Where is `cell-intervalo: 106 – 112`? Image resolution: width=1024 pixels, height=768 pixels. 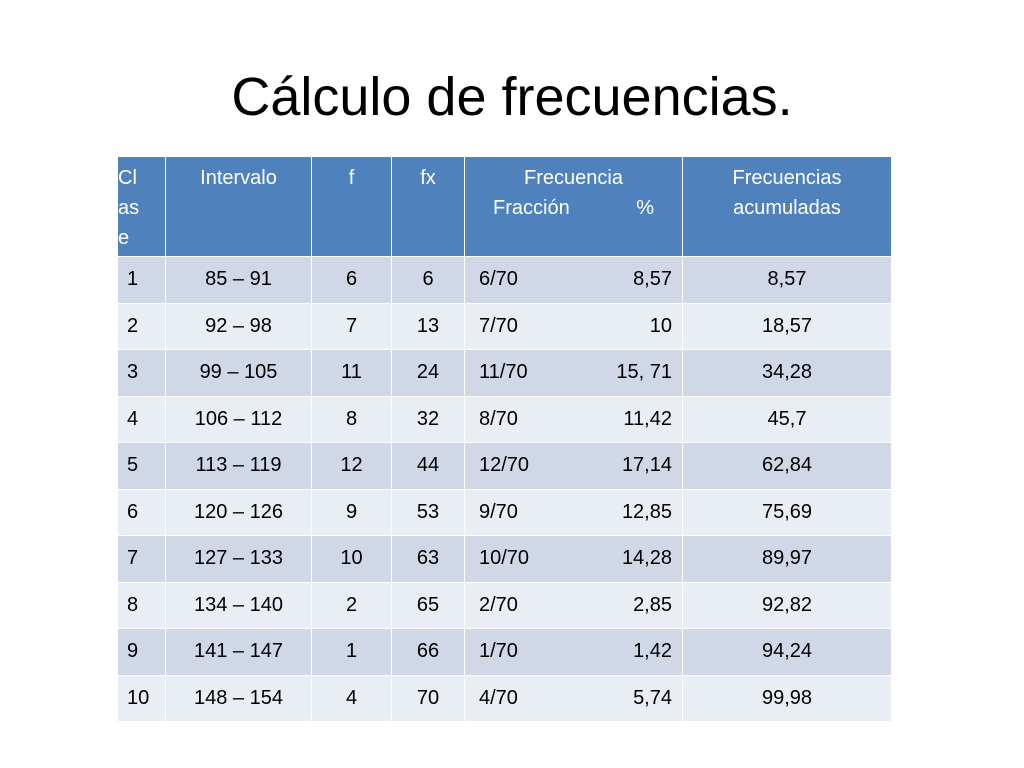 cell-intervalo: 106 – 112 is located at coordinates (238, 419).